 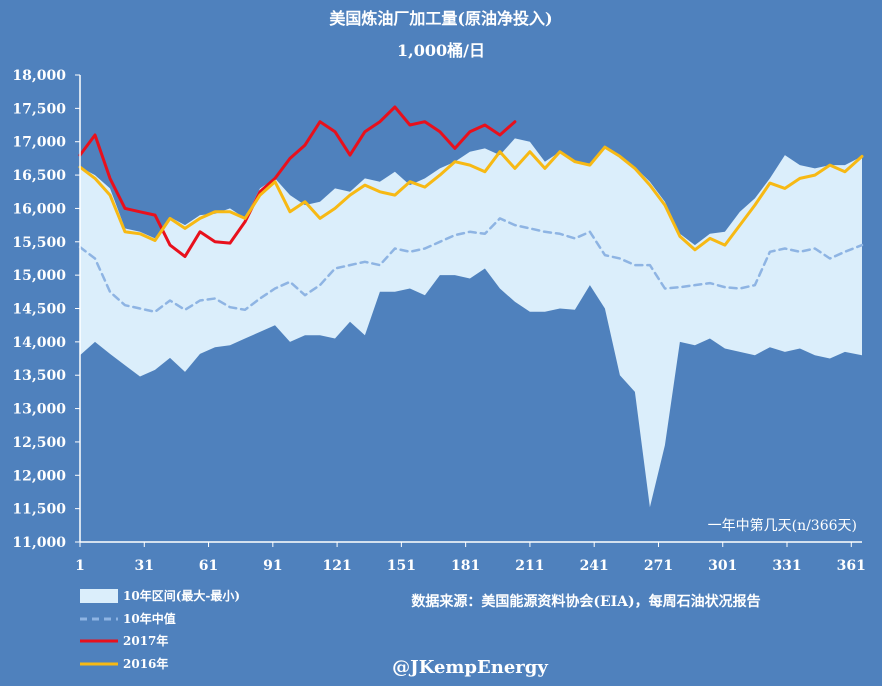 What do you see at coordinates (441, 50) in the screenshot?
I see `chart-subtitle: 1,000桶/日` at bounding box center [441, 50].